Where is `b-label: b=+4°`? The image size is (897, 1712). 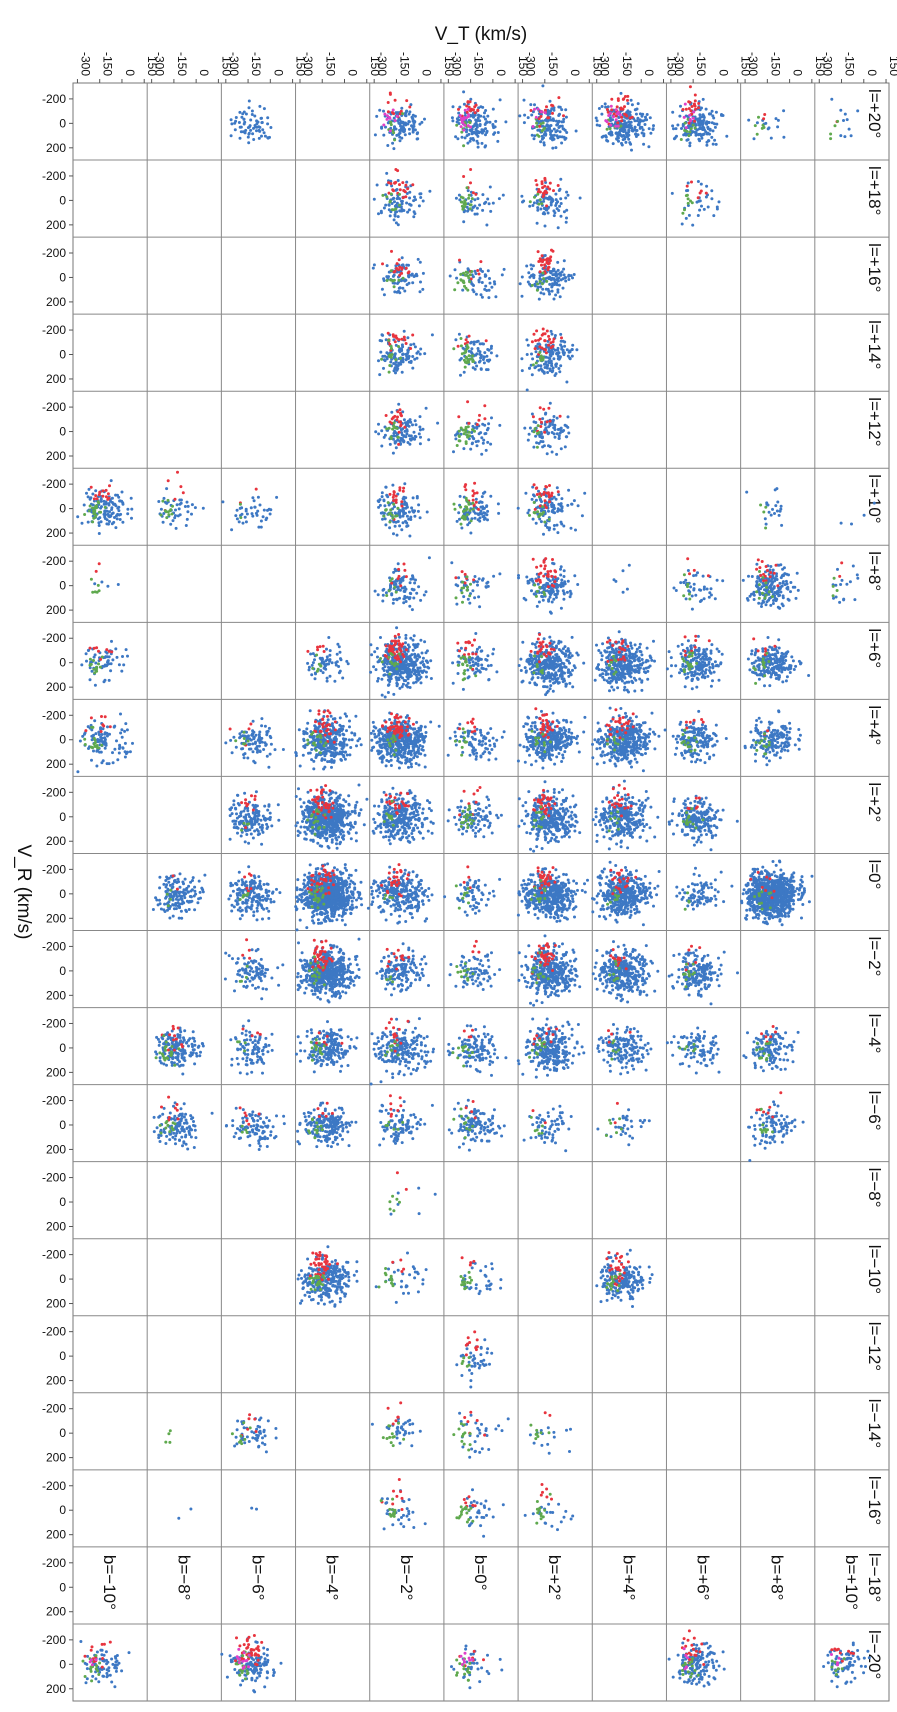 b-label: b=+4° is located at coordinates (628, 1578).